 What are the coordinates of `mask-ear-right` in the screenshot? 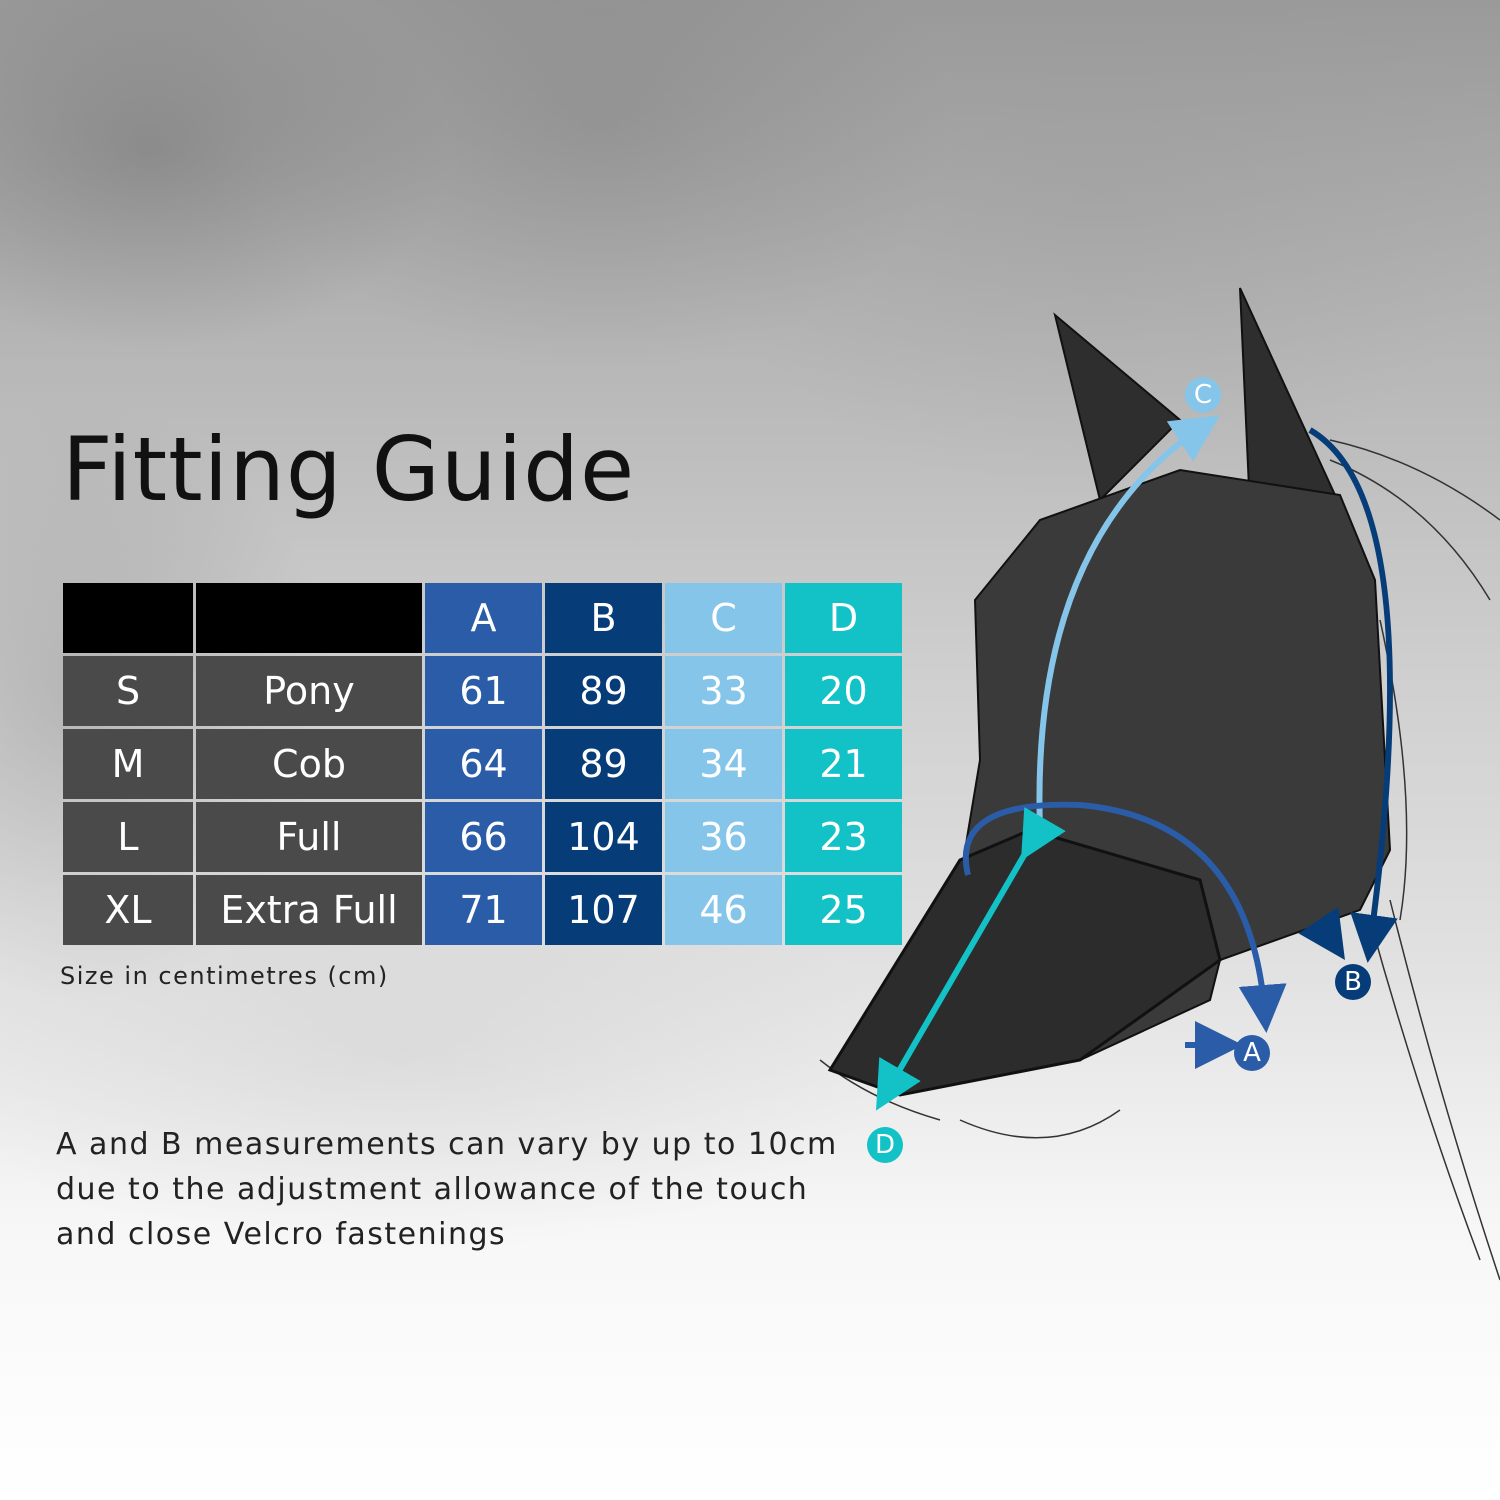 It's located at (1288, 399).